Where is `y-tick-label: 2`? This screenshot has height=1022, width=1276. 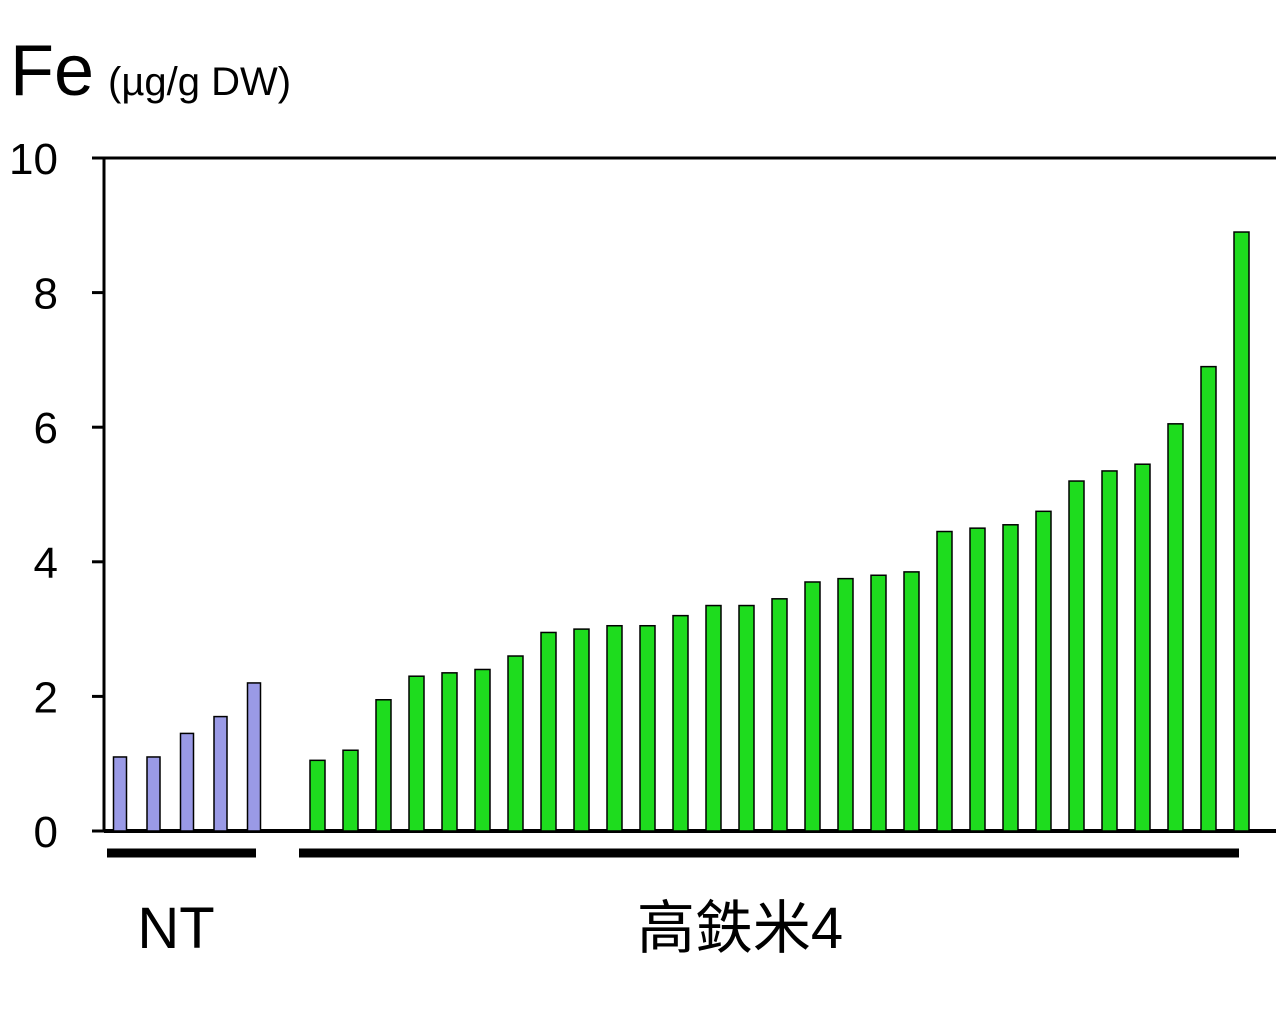 y-tick-label: 2 is located at coordinates (46, 697).